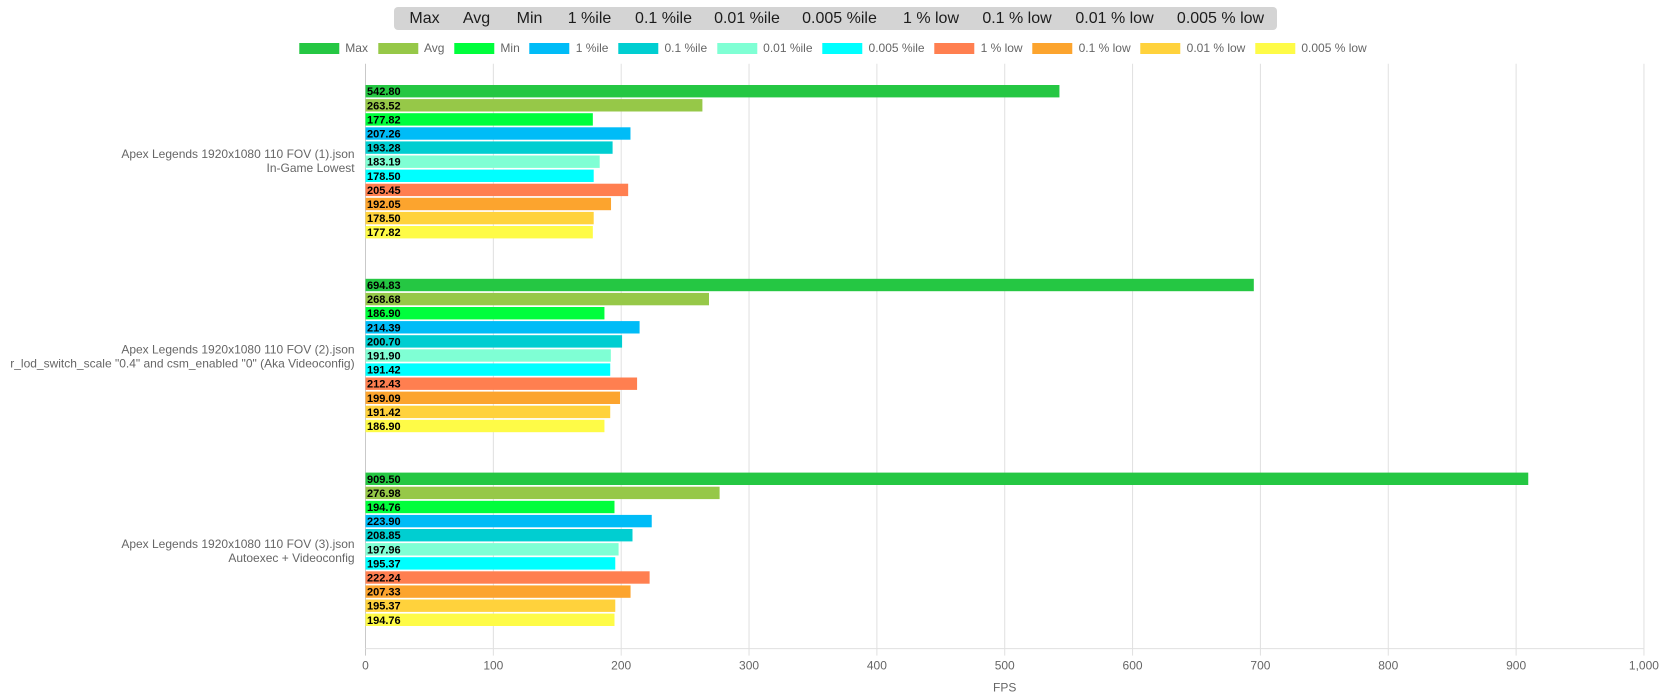  Describe the element at coordinates (1004, 688) in the screenshot. I see `svg-text: FPS` at that location.